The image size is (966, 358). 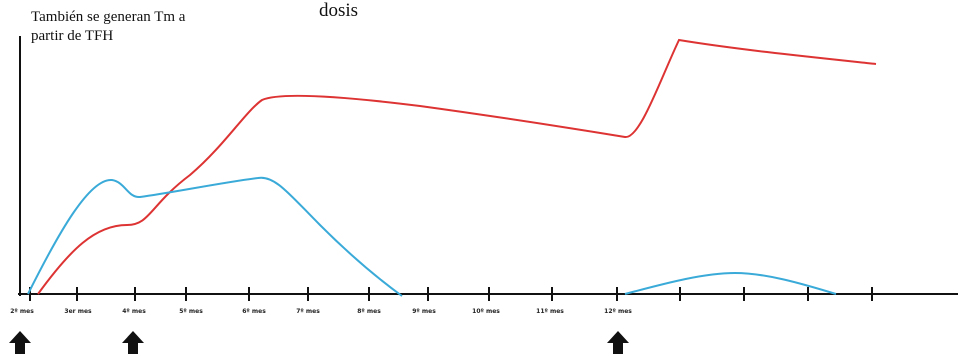 What do you see at coordinates (215, 236) in the screenshot?
I see `blue-response-curve` at bounding box center [215, 236].